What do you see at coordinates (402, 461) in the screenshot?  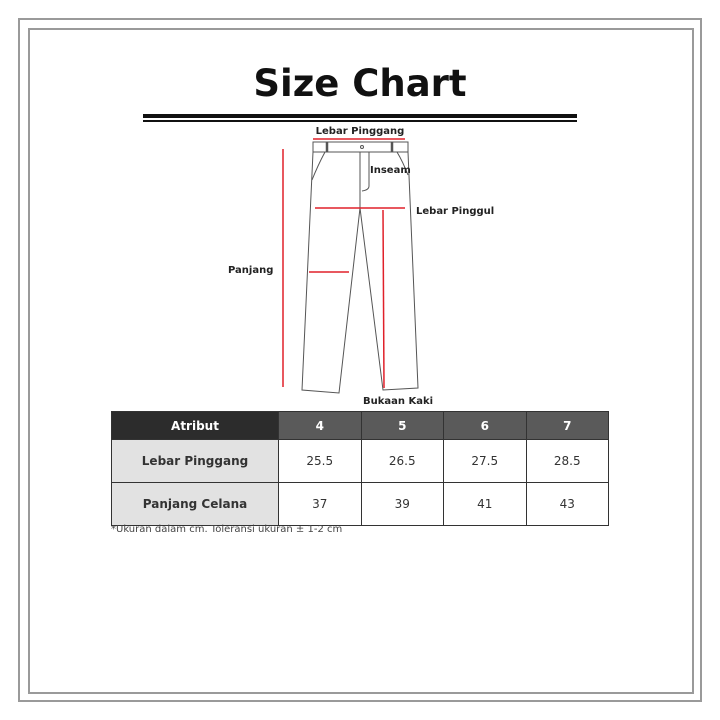 I see `table-cell: 26.5` at bounding box center [402, 461].